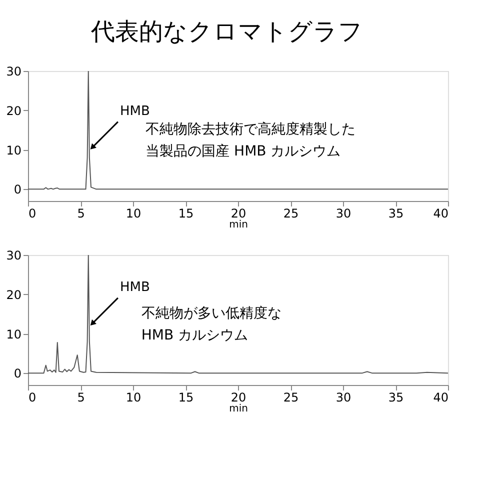 Image resolution: width=500 pixels, height=500 pixels. What do you see at coordinates (251, 130) in the screenshot?
I see `annotation: 不純物除去技術で高純度精製した` at bounding box center [251, 130].